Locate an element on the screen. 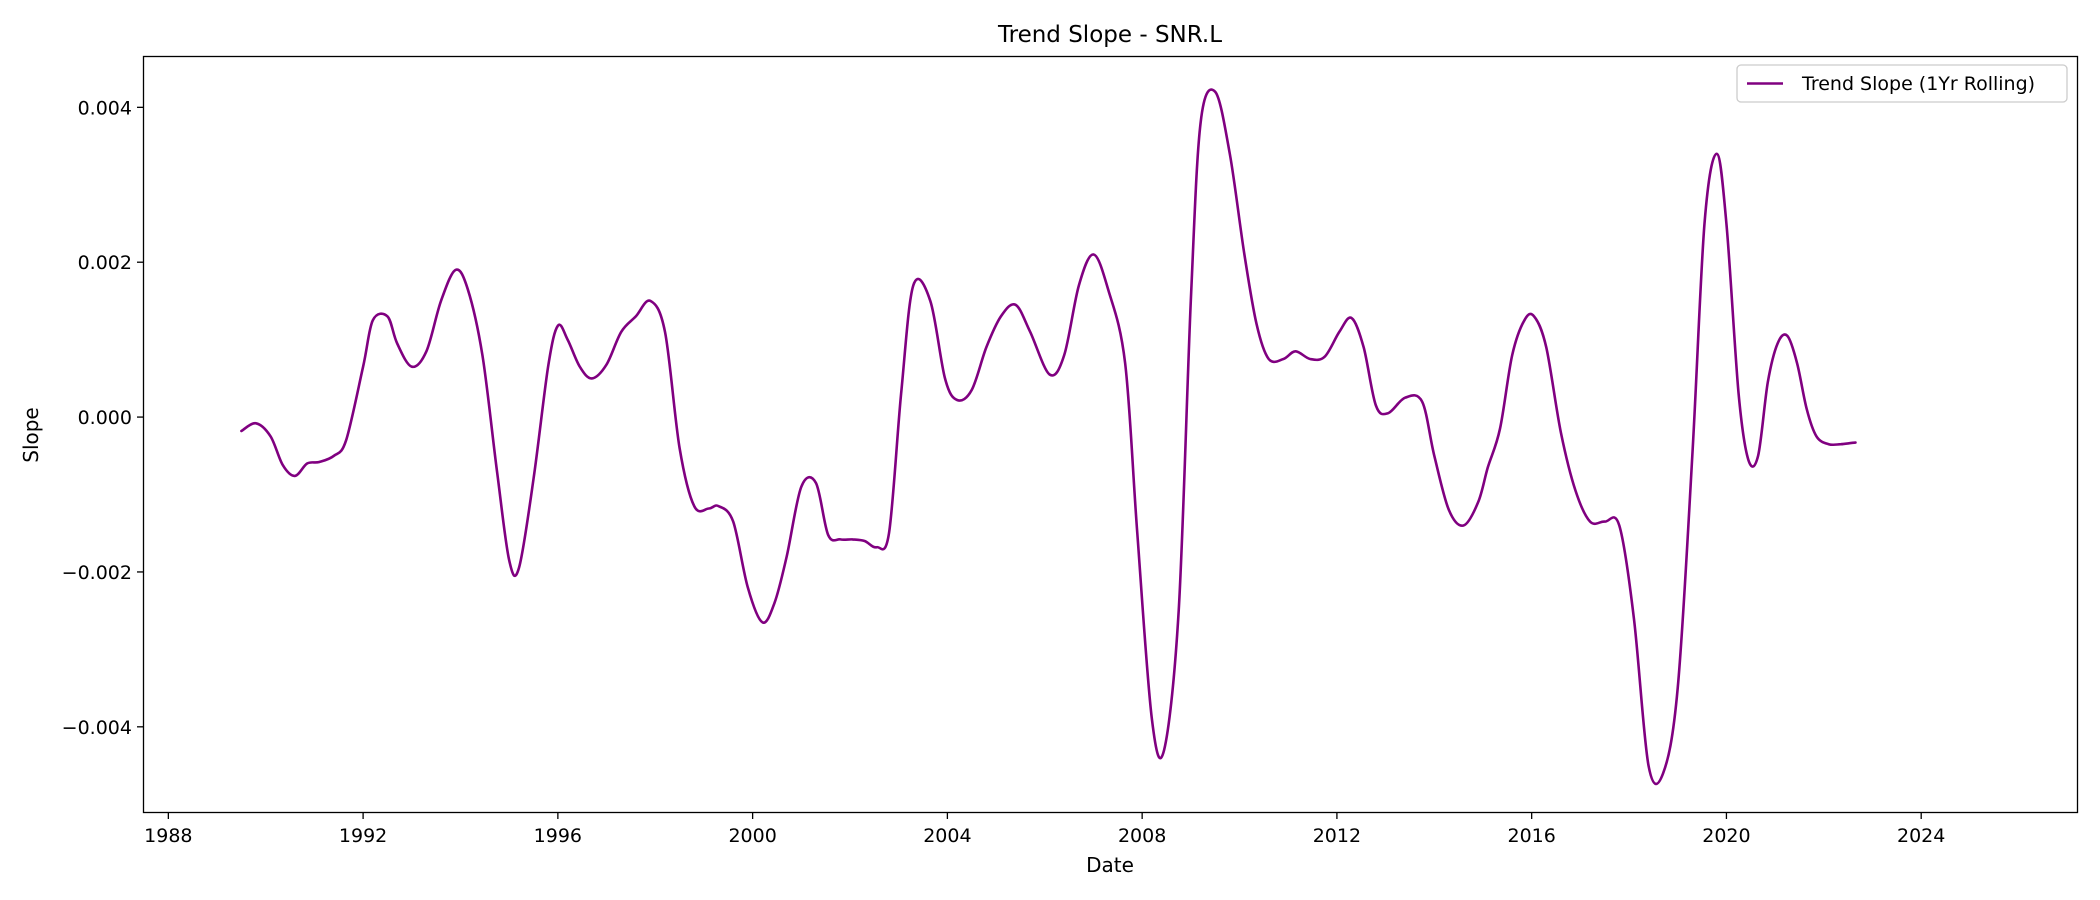  legend: Trend Slope (1Yr Rolling) is located at coordinates (1902, 83).